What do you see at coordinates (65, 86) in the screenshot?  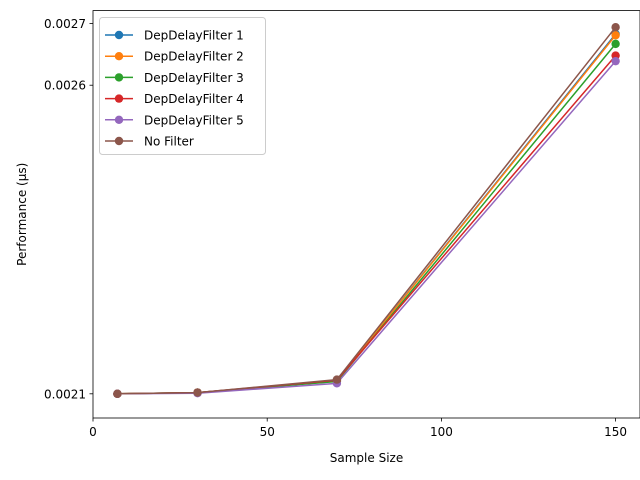 I see `y-tick-label: 0.0026` at bounding box center [65, 86].